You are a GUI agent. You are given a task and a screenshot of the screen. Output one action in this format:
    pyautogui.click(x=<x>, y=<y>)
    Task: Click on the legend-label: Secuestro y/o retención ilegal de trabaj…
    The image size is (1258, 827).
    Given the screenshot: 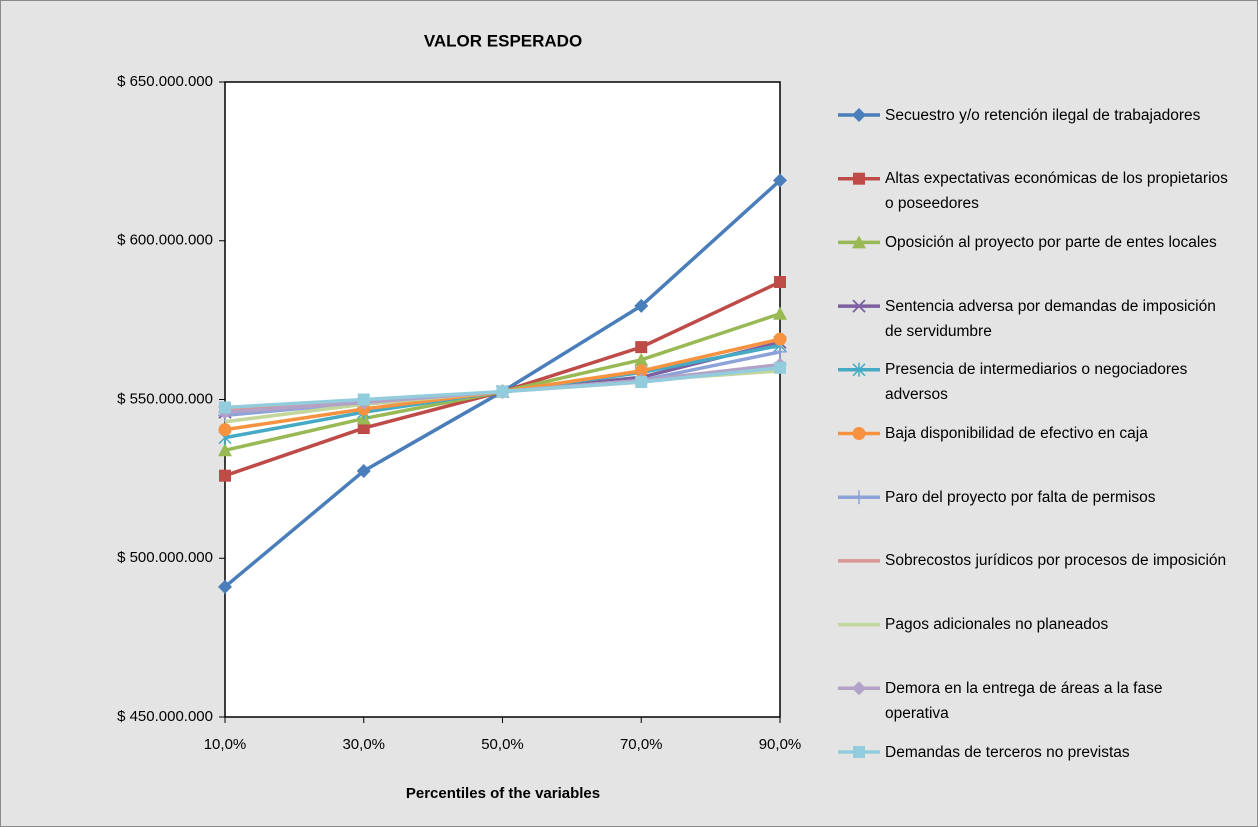 What is the action you would take?
    pyautogui.click(x=1043, y=115)
    